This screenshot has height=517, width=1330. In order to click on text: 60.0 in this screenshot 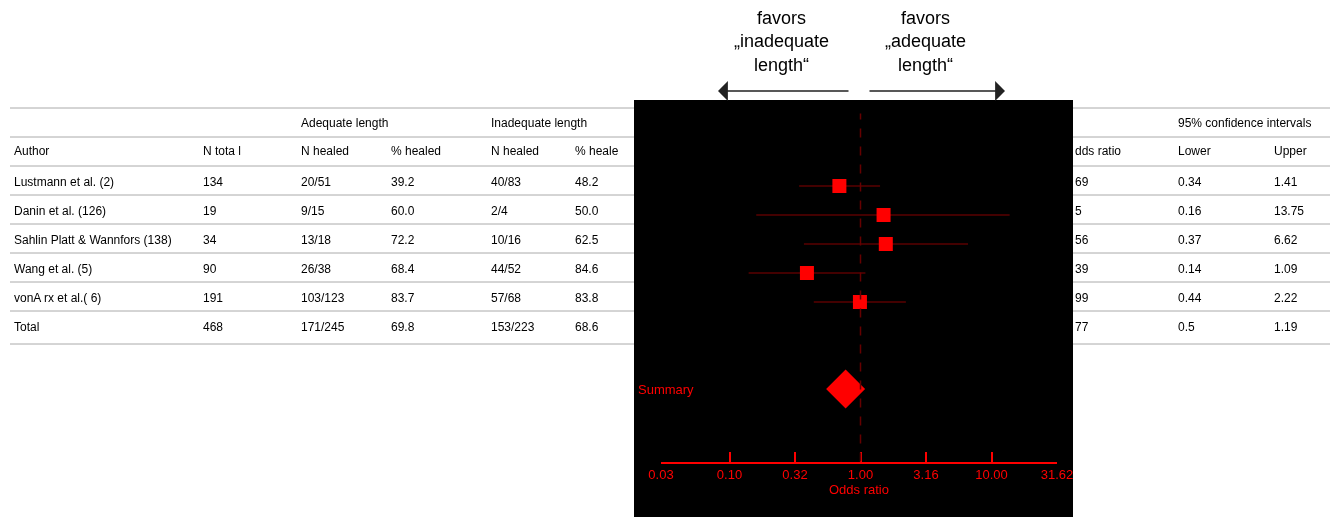, I will do `click(403, 211)`.